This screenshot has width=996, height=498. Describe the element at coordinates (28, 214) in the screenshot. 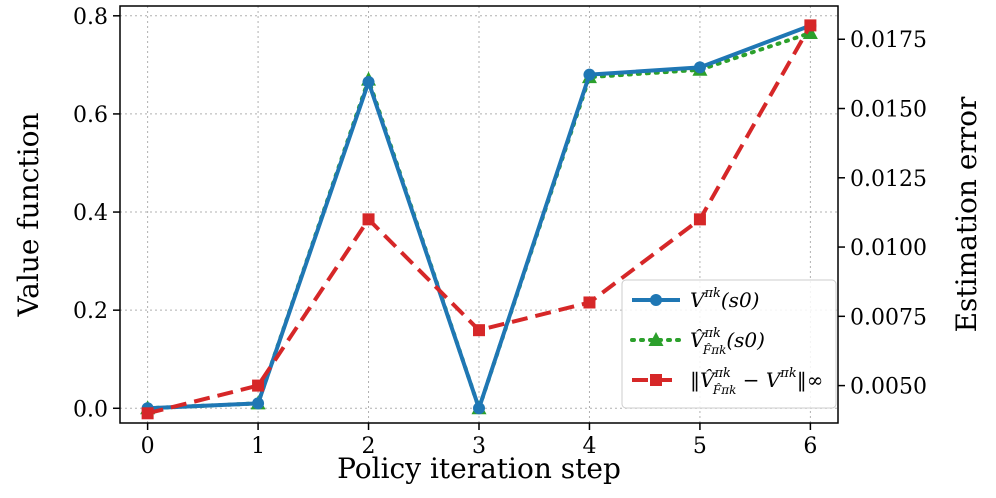

I see `y-axis-left-title: Value function` at that location.